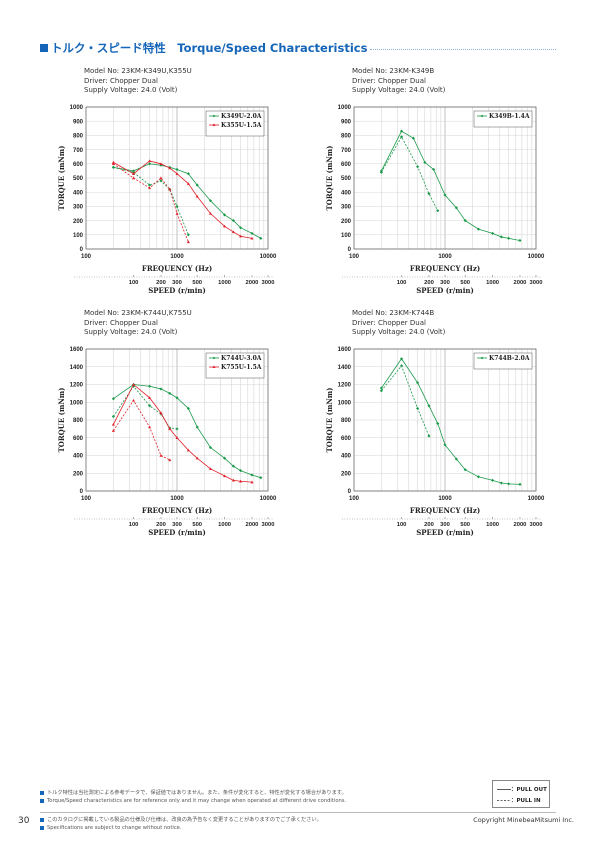  What do you see at coordinates (42, 819) in the screenshot?
I see `bullet-icon` at bounding box center [42, 819].